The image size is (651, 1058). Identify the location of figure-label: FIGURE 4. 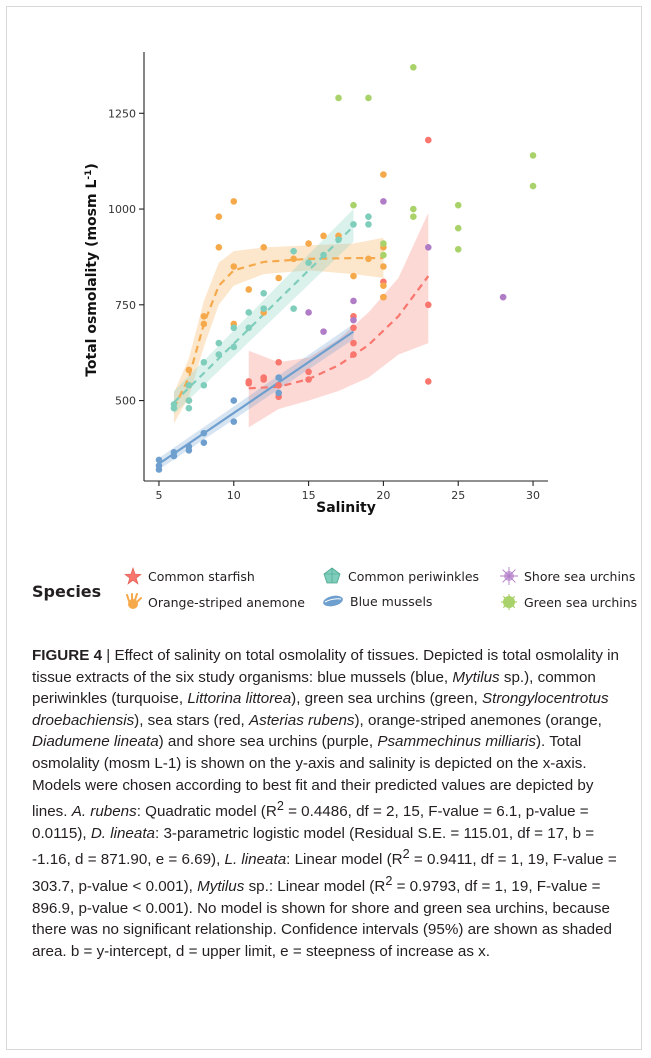
(67, 655).